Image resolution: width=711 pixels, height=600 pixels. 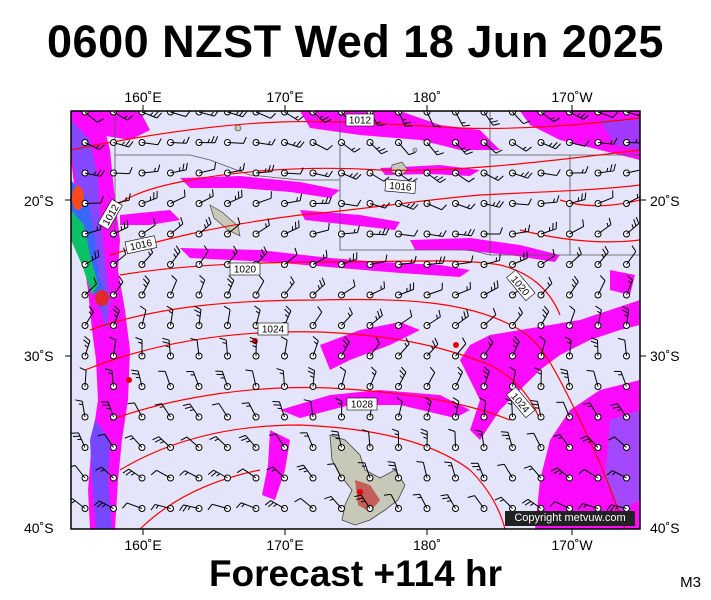 I want to click on lon-label-bottom-180: 180˚, so click(x=427, y=545).